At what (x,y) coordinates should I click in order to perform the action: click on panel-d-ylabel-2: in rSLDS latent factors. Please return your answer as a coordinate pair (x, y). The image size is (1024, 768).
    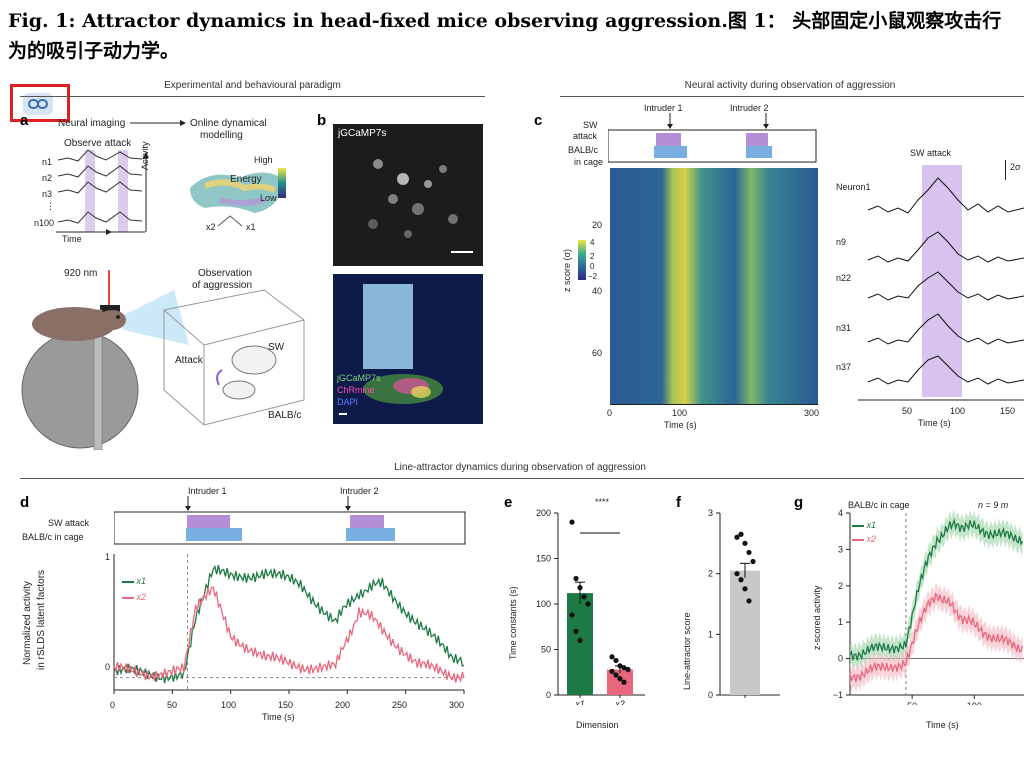
    Looking at the image, I should click on (41, 619).